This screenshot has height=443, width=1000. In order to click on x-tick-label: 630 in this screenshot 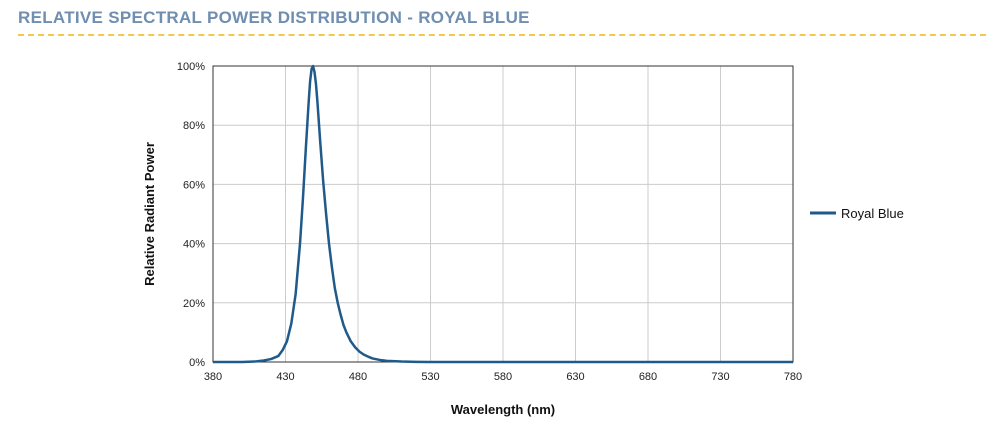, I will do `click(575, 377)`.